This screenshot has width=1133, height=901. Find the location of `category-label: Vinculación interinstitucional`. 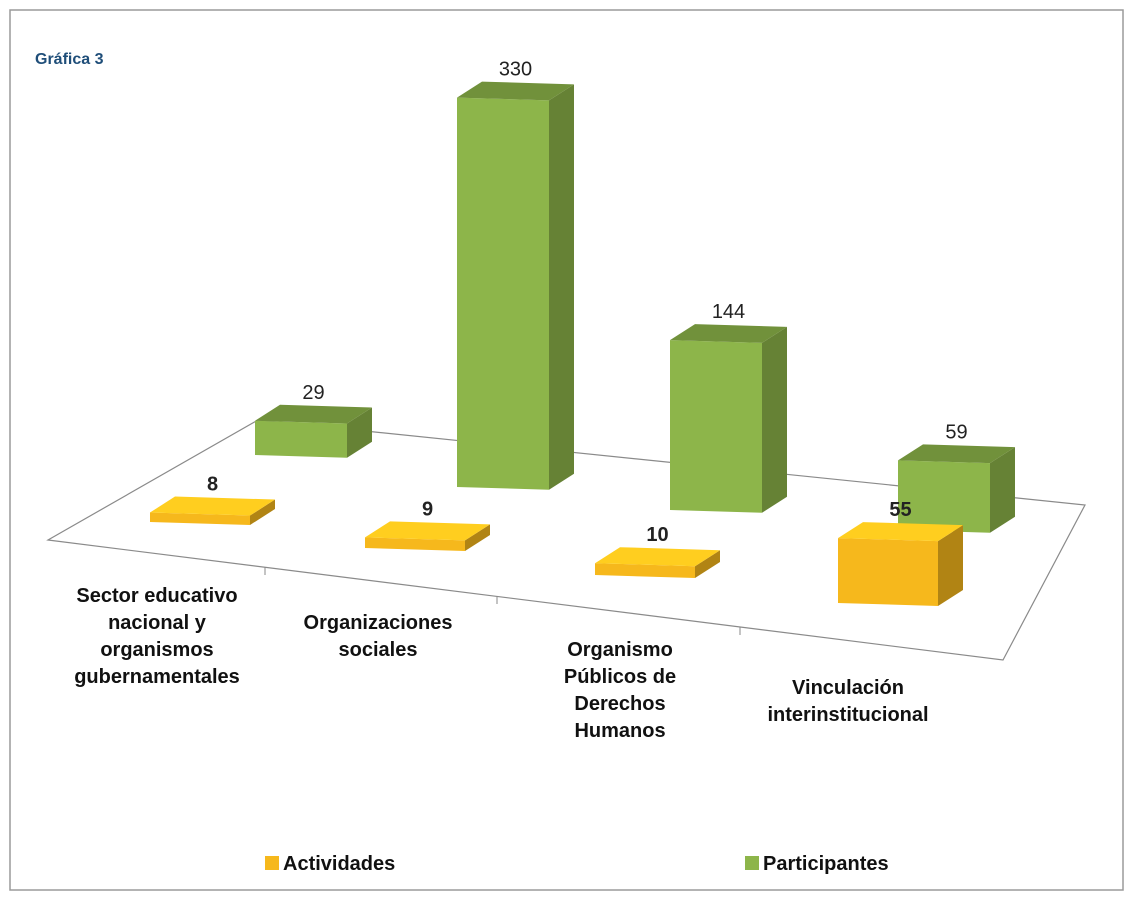

category-label: Vinculación interinstitucional is located at coordinates (848, 701).